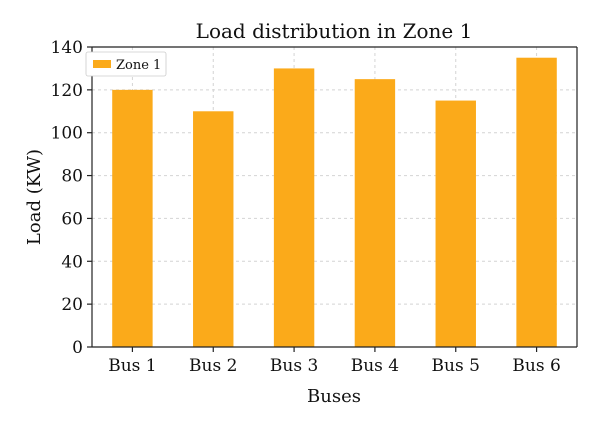 This screenshot has height=423, width=600. I want to click on y-tick-label-140: 140, so click(67, 48).